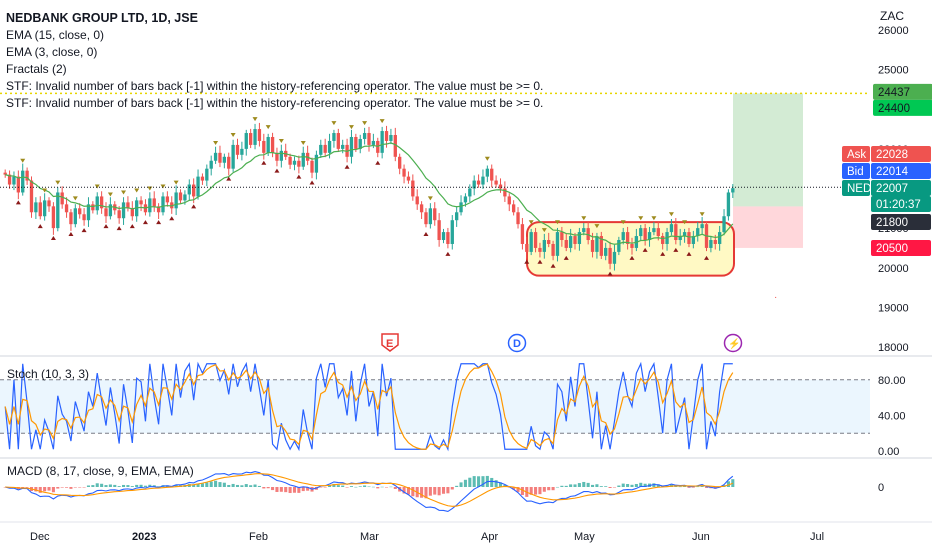 This screenshot has height=550, width=932. Describe the element at coordinates (901, 248) in the screenshot. I see `stop-tag-bg` at that location.